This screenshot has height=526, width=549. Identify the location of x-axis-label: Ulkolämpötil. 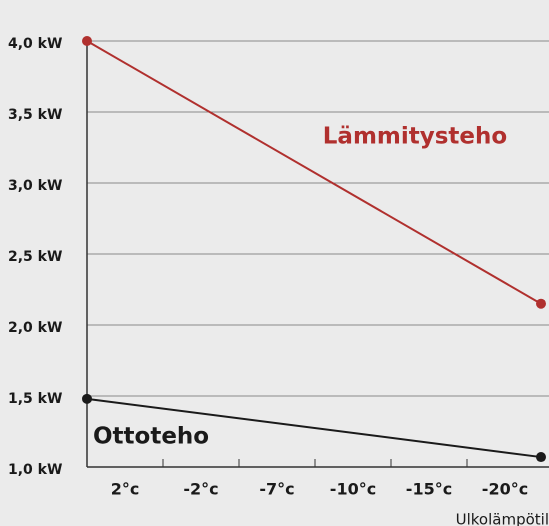
(502, 518).